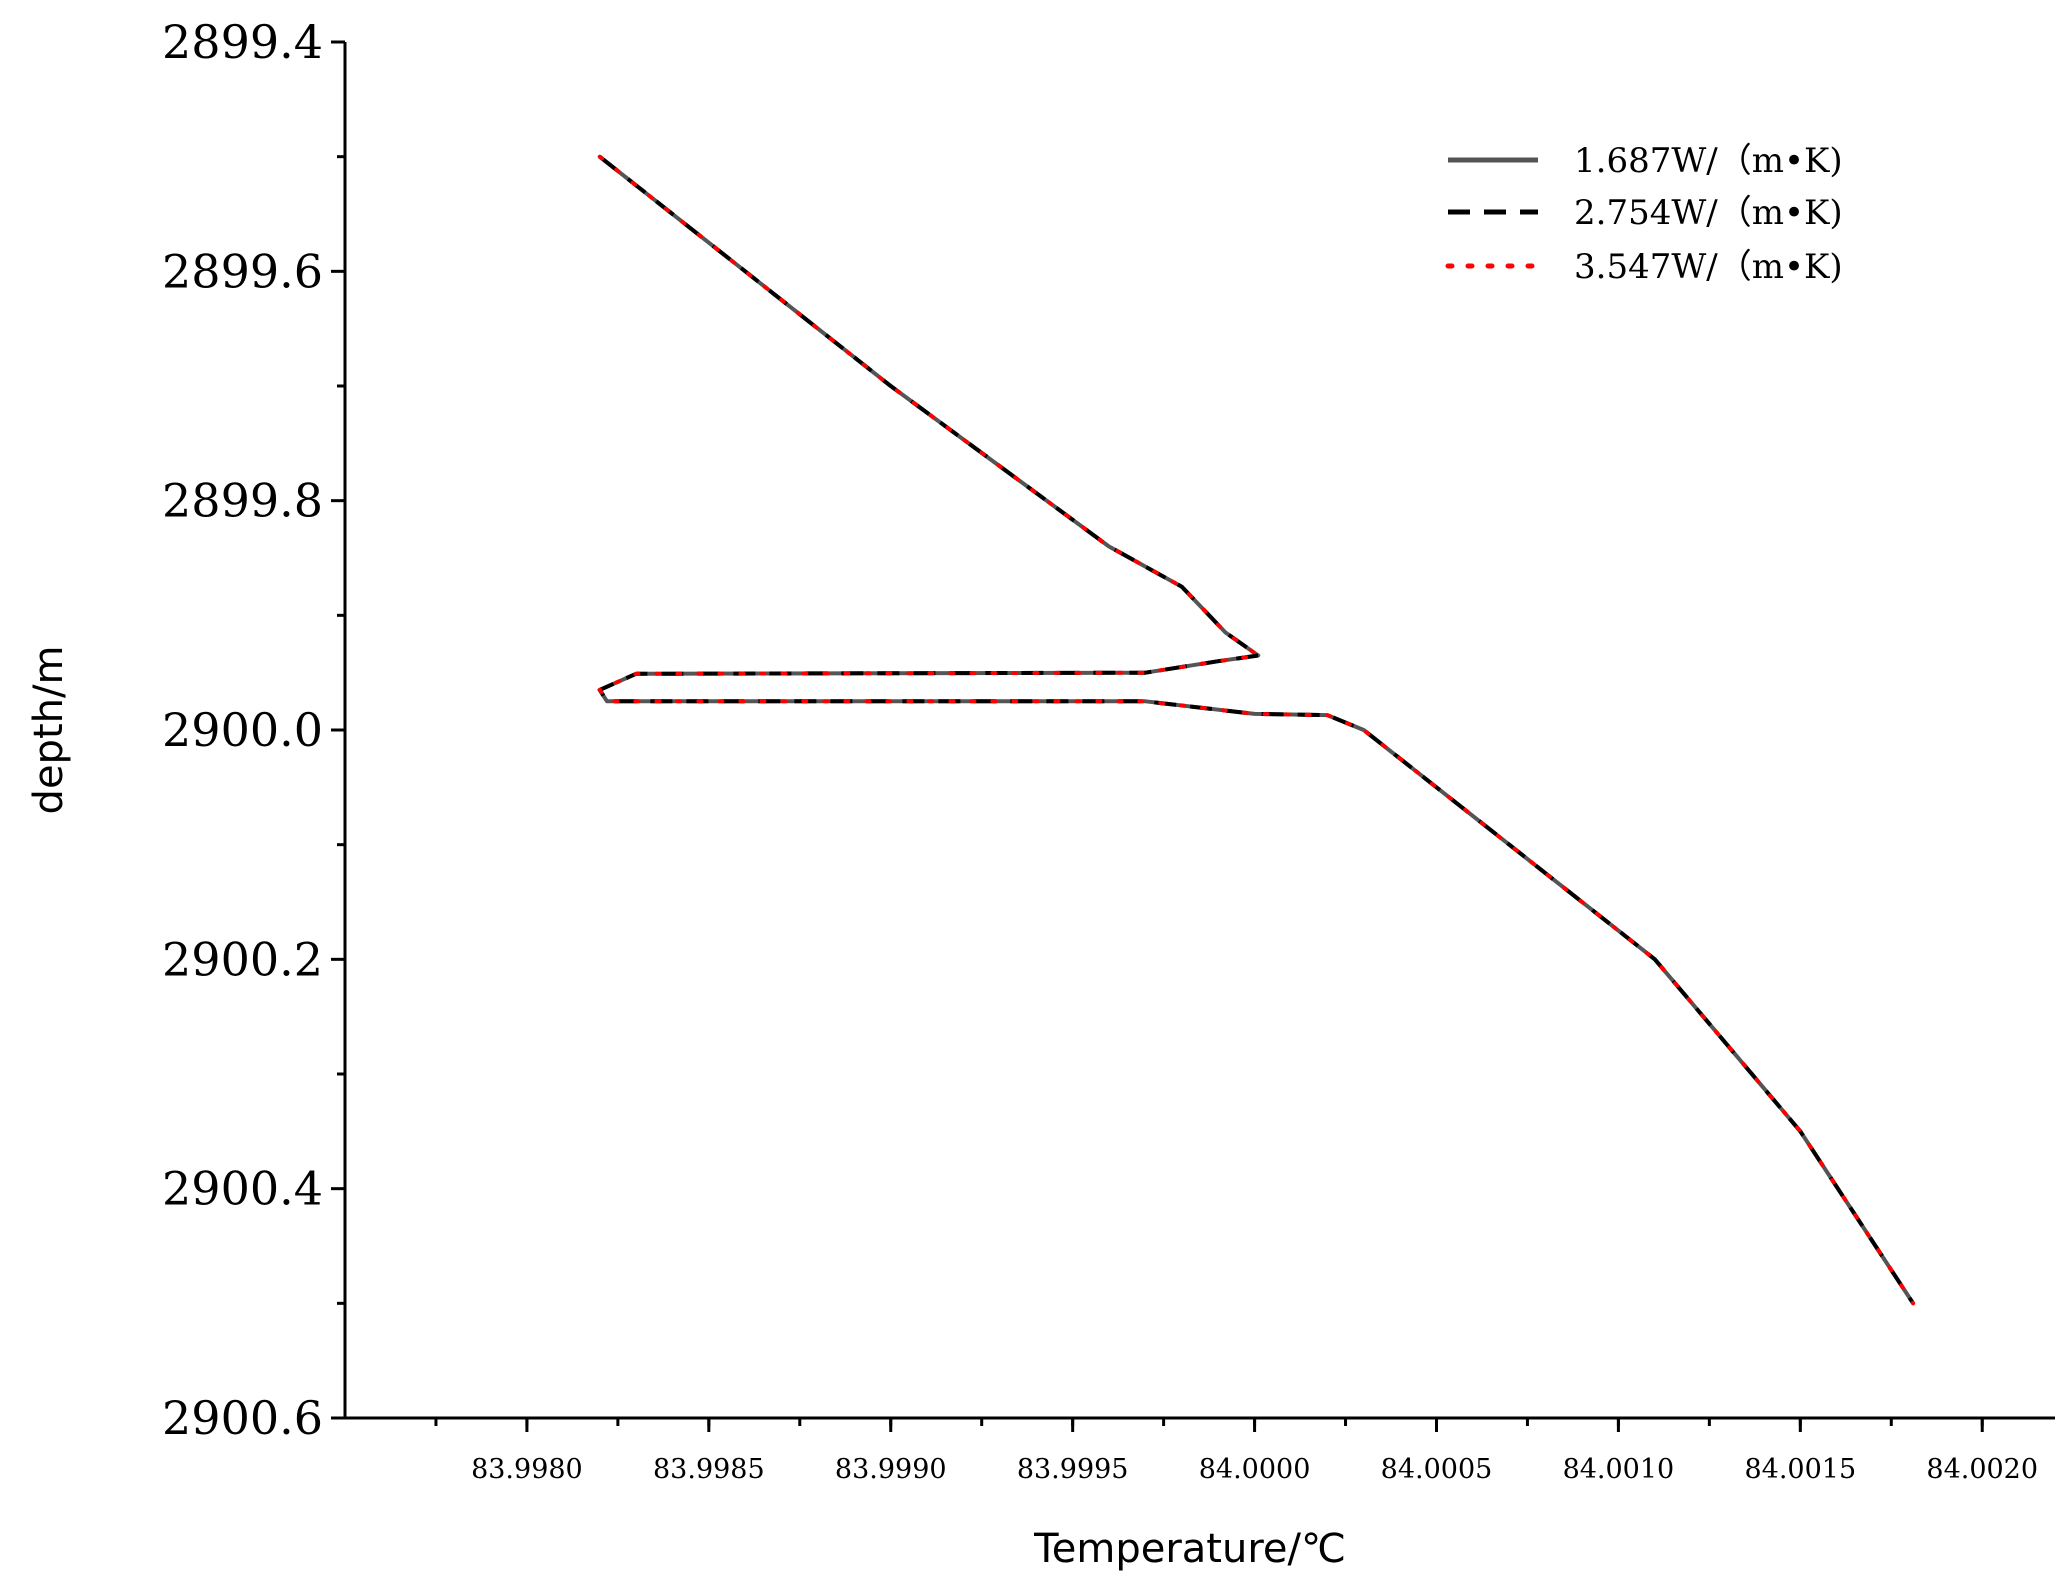 The image size is (2063, 1591). Describe the element at coordinates (1982, 1469) in the screenshot. I see `x-tick-label: 84.0020` at that location.